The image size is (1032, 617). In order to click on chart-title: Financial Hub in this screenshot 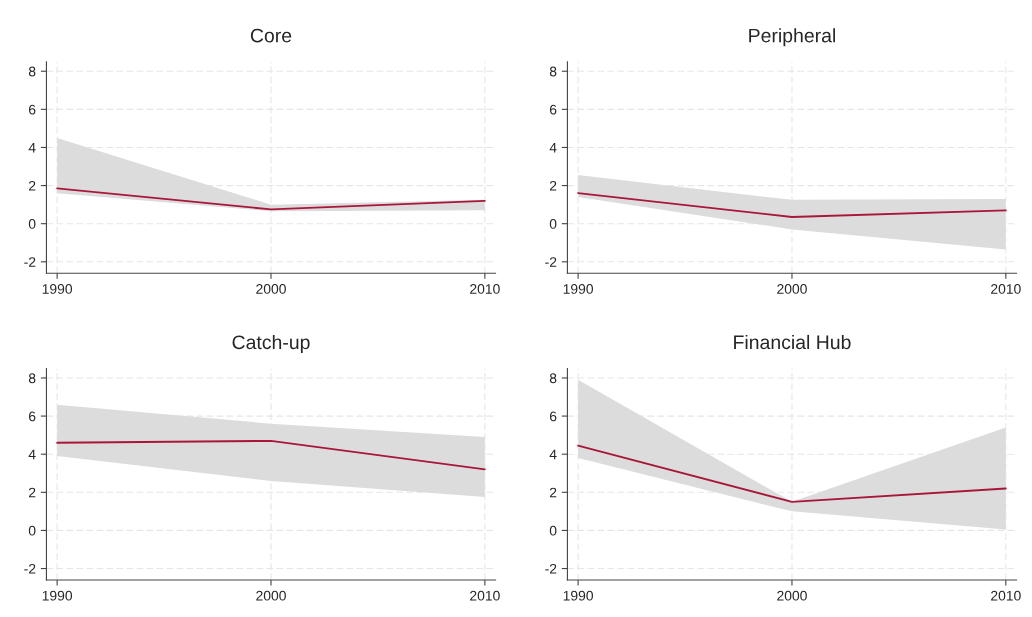, I will do `click(792, 342)`.